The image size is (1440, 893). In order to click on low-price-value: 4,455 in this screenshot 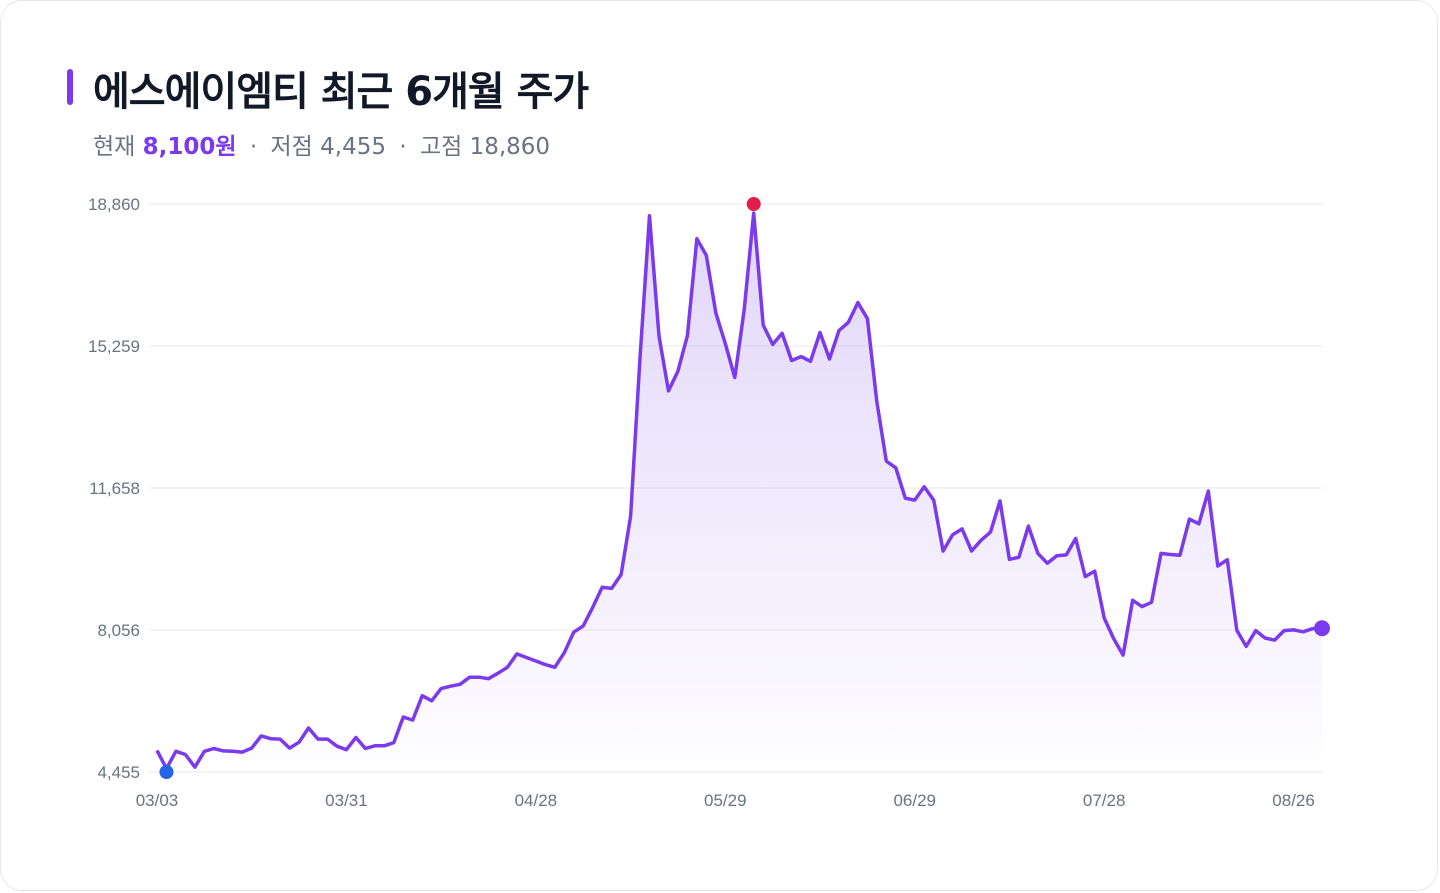, I will do `click(353, 147)`.